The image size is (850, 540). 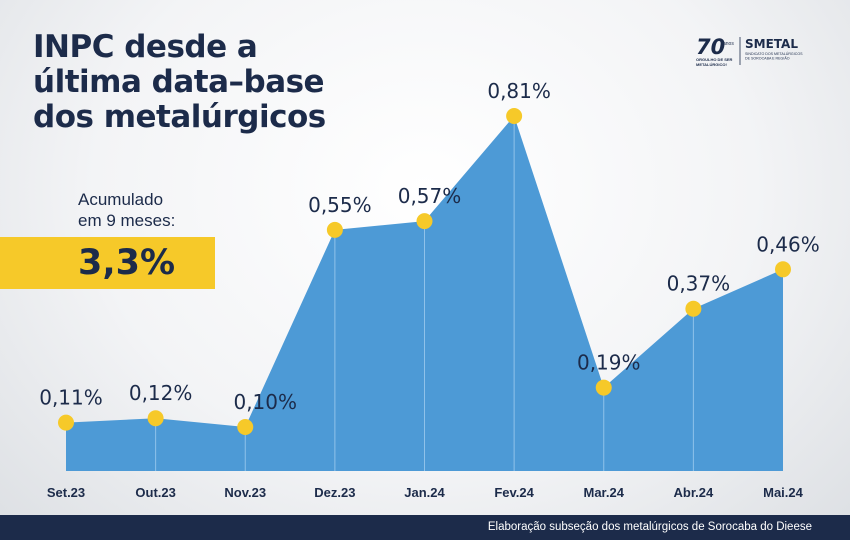 I want to click on x-tick-label: Out.23, so click(x=155, y=492).